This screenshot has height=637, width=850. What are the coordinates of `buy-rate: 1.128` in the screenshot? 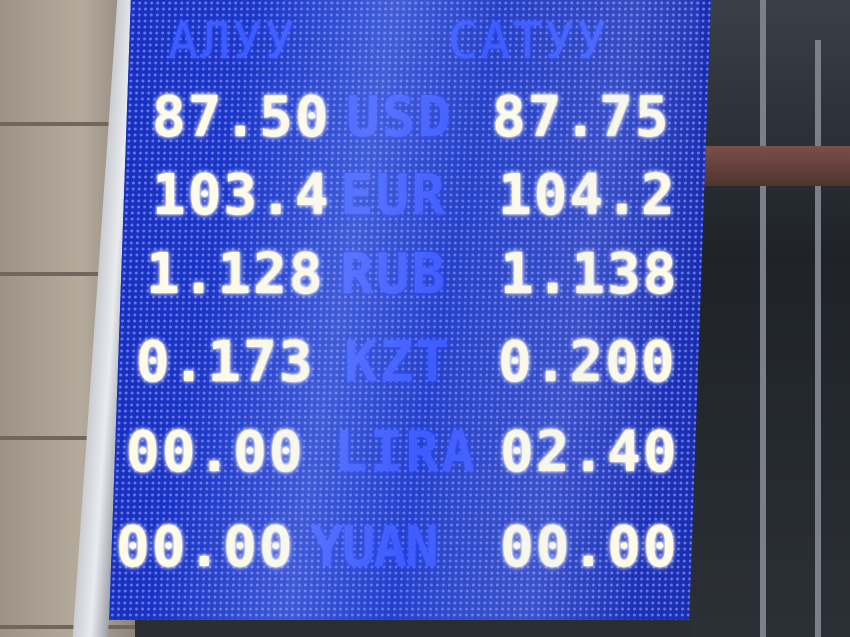 It's located at (235, 274).